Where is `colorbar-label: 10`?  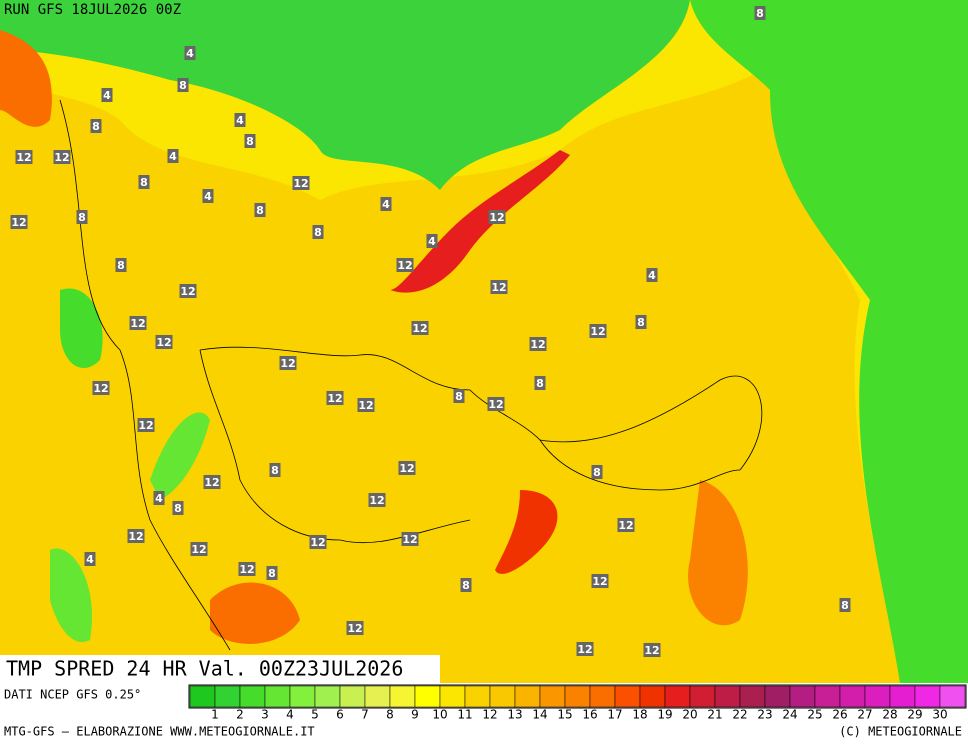
colorbar-label: 10 is located at coordinates (439, 715).